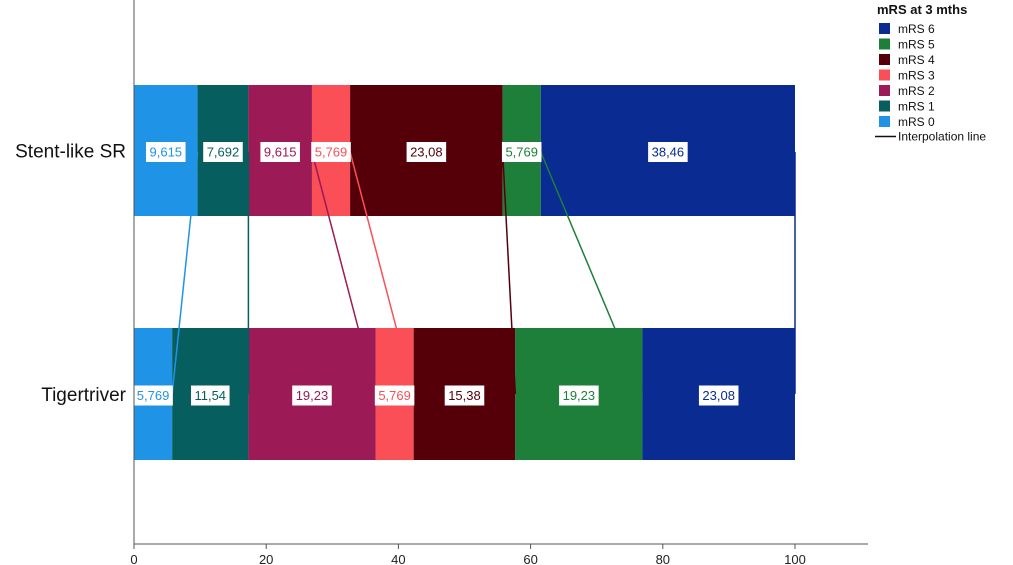 This screenshot has width=1013, height=565. I want to click on category-label: Tigertriver, so click(83, 395).